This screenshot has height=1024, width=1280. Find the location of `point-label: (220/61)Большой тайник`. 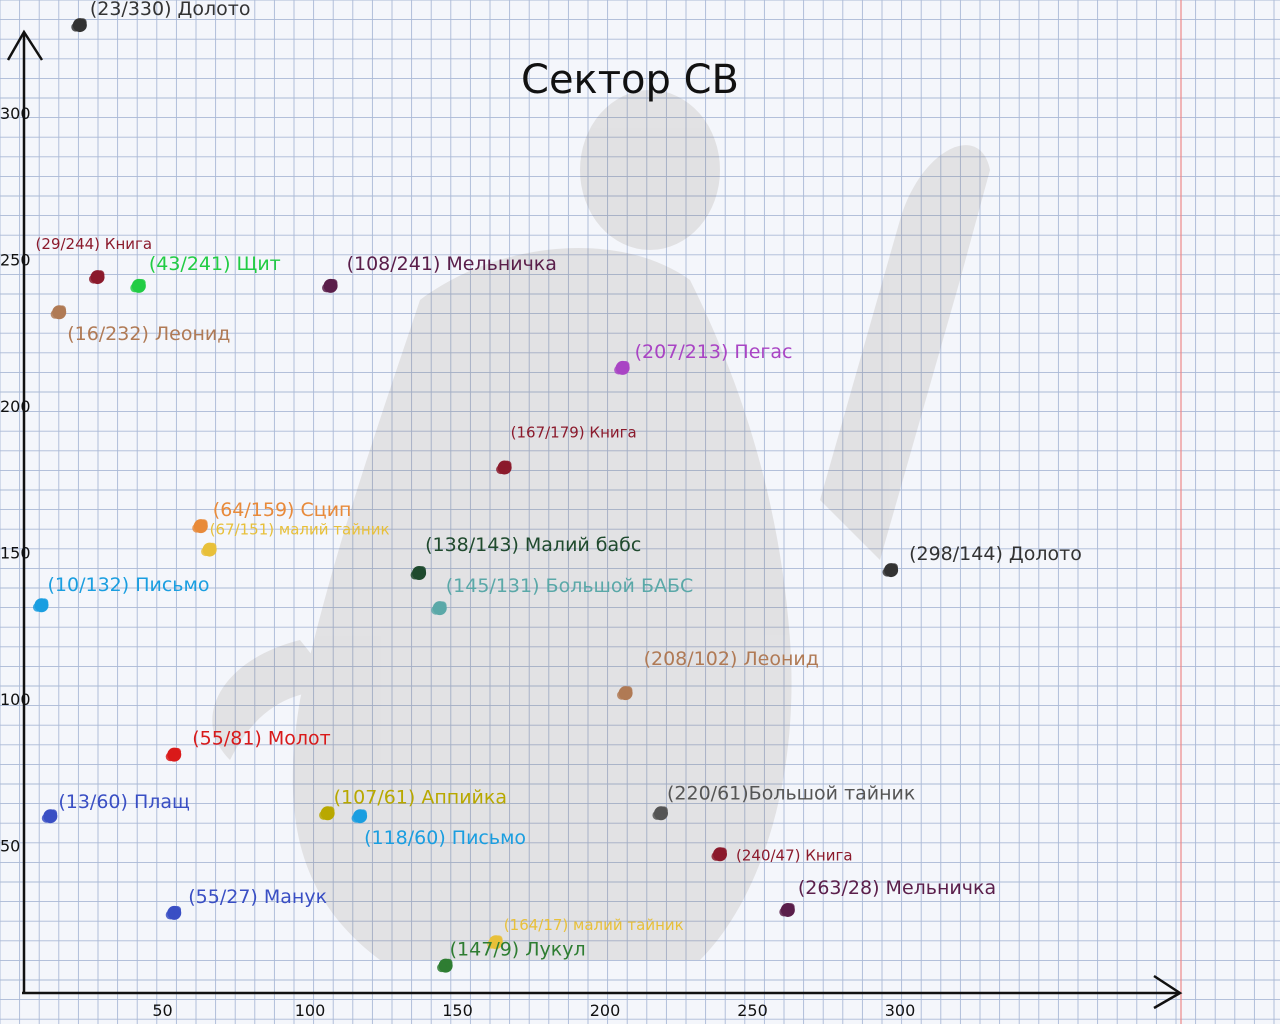

point-label: (220/61)Большой тайник is located at coordinates (791, 793).